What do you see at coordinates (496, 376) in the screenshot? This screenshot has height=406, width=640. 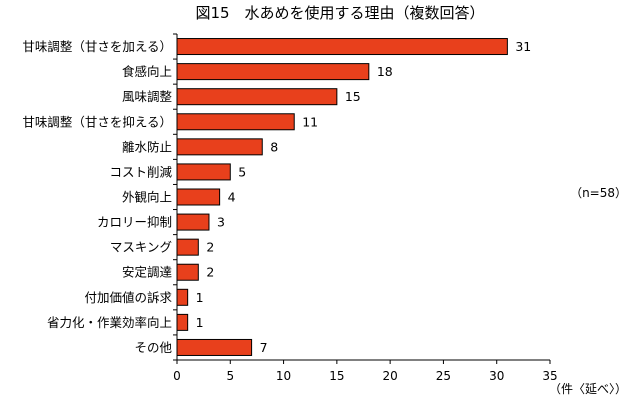 I see `x-tick-label-6: 30` at bounding box center [496, 376].